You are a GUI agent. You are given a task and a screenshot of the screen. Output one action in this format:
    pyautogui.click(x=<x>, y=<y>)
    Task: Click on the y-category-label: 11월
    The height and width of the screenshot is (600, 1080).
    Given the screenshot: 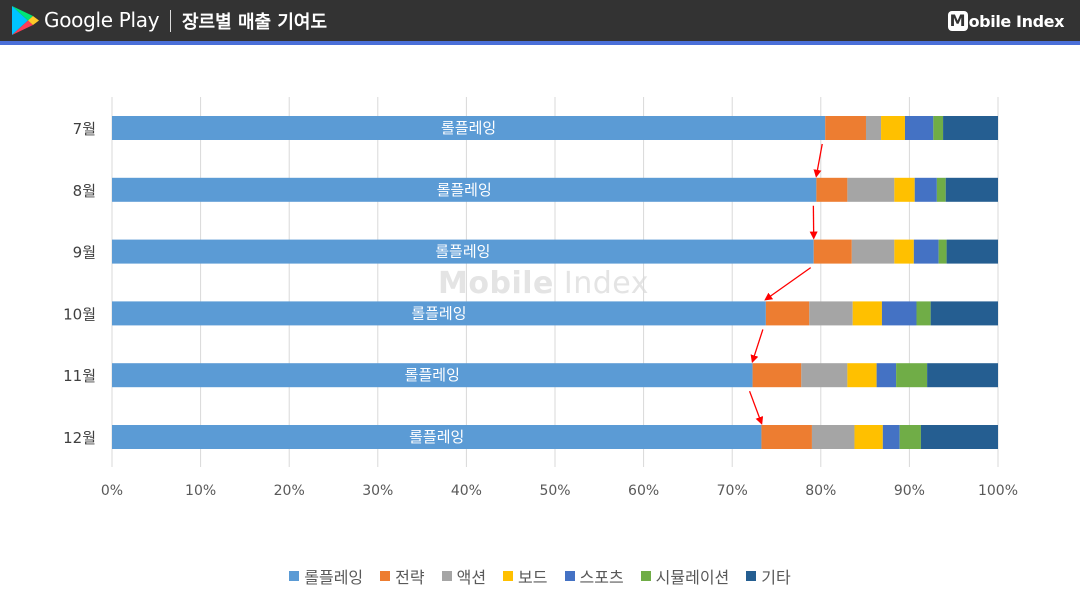 What is the action you would take?
    pyautogui.click(x=79, y=376)
    